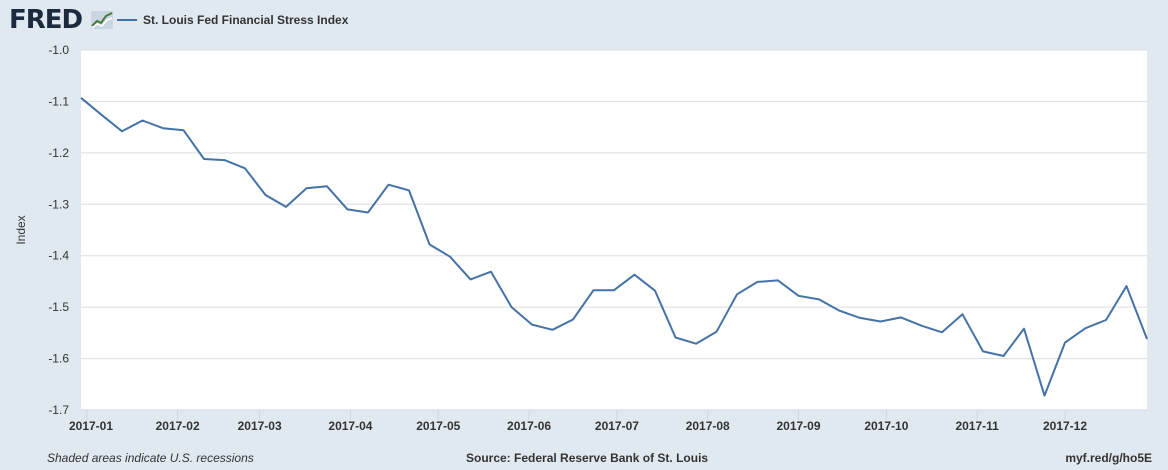  Describe the element at coordinates (91, 426) in the screenshot. I see `x-tick-label: 2017-01` at that location.